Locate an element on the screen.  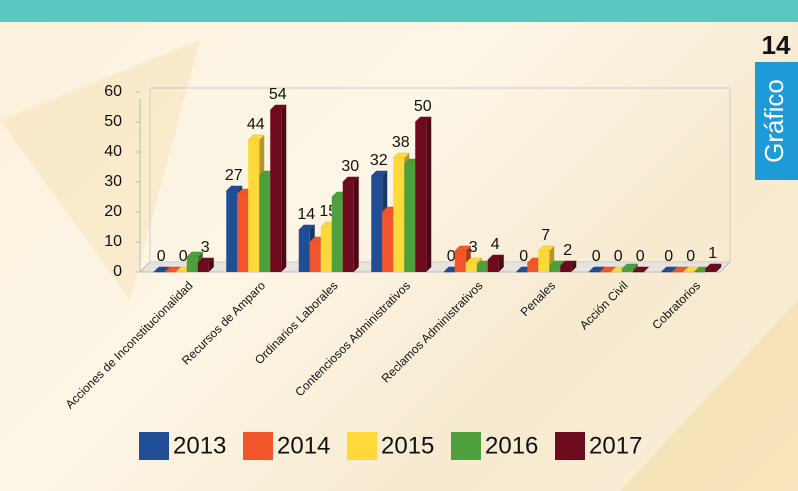
y-tick-label: 40 is located at coordinates (113, 151).